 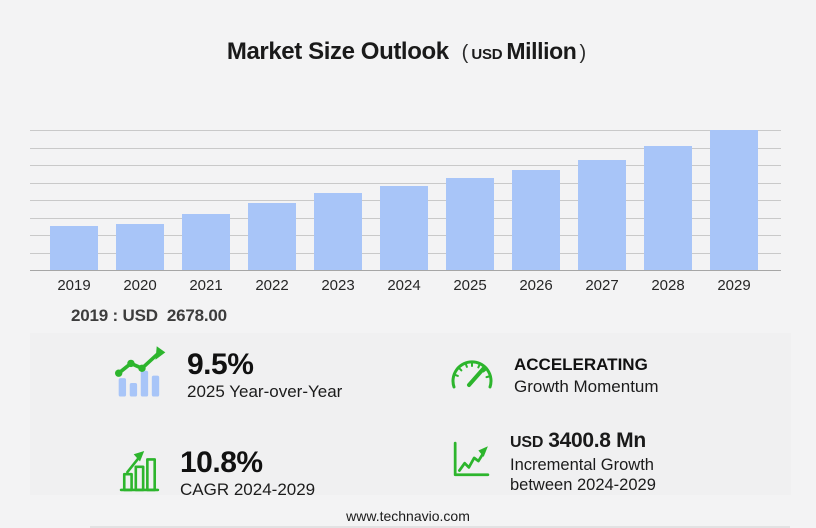 What do you see at coordinates (272, 236) in the screenshot?
I see `bar-2022` at bounding box center [272, 236].